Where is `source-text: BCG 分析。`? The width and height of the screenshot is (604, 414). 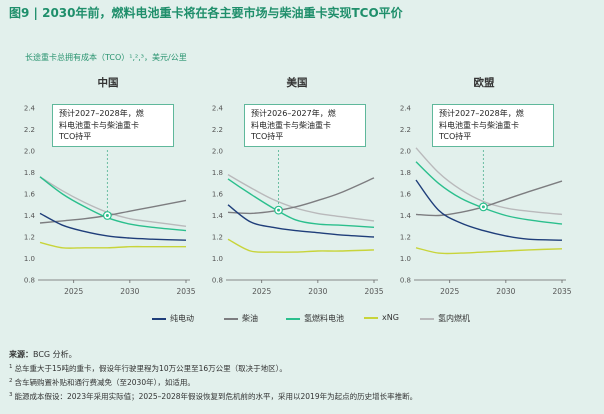 source-text: BCG 分析。 is located at coordinates (55, 354).